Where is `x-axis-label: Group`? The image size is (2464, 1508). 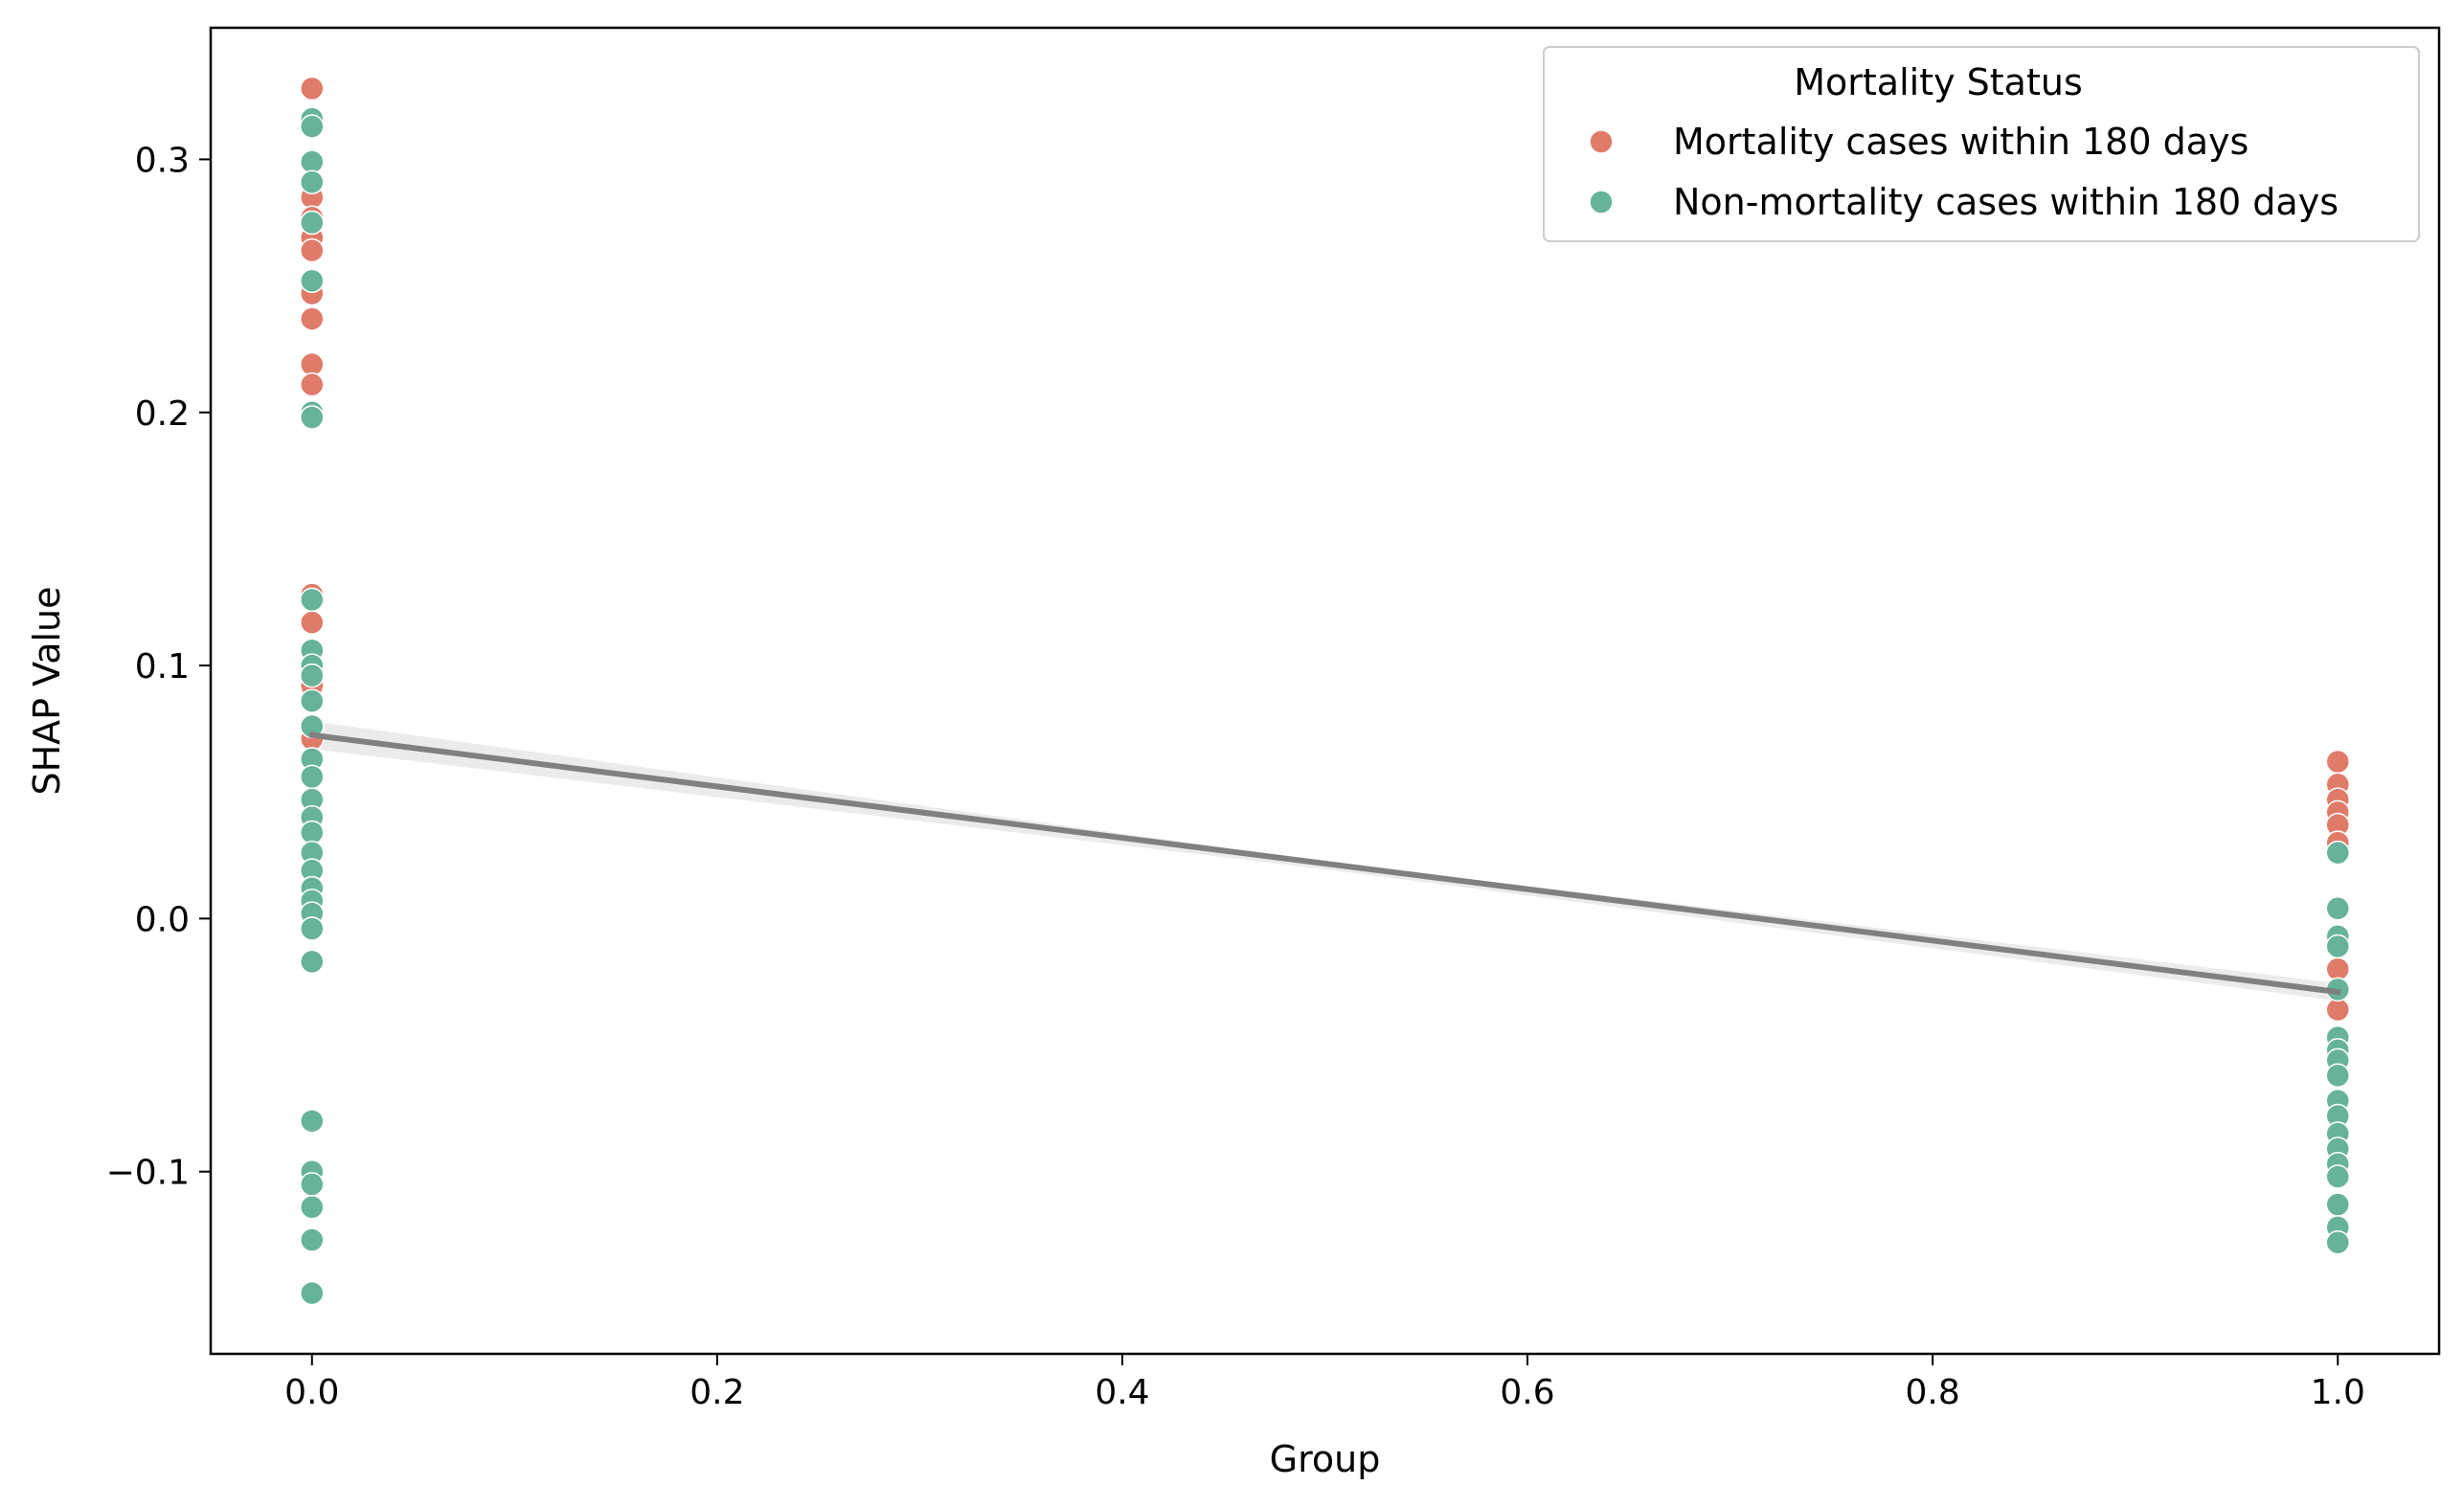 x-axis-label: Group is located at coordinates (1325, 1459).